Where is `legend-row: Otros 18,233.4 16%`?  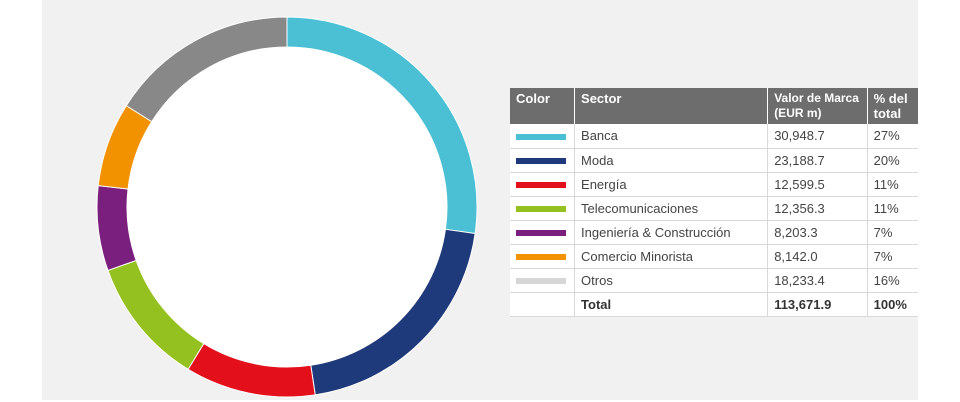
legend-row: Otros 18,233.4 16% is located at coordinates (714, 280).